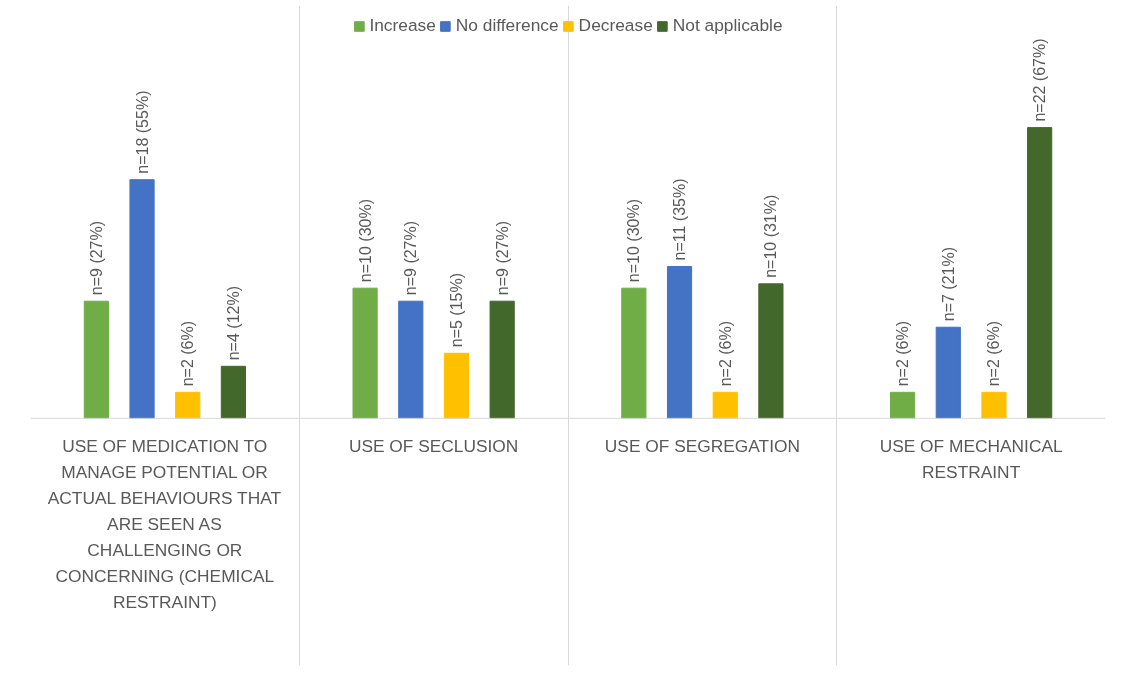 The image size is (1131, 681). What do you see at coordinates (456, 310) in the screenshot?
I see `data-label: n=5 (15%)` at bounding box center [456, 310].